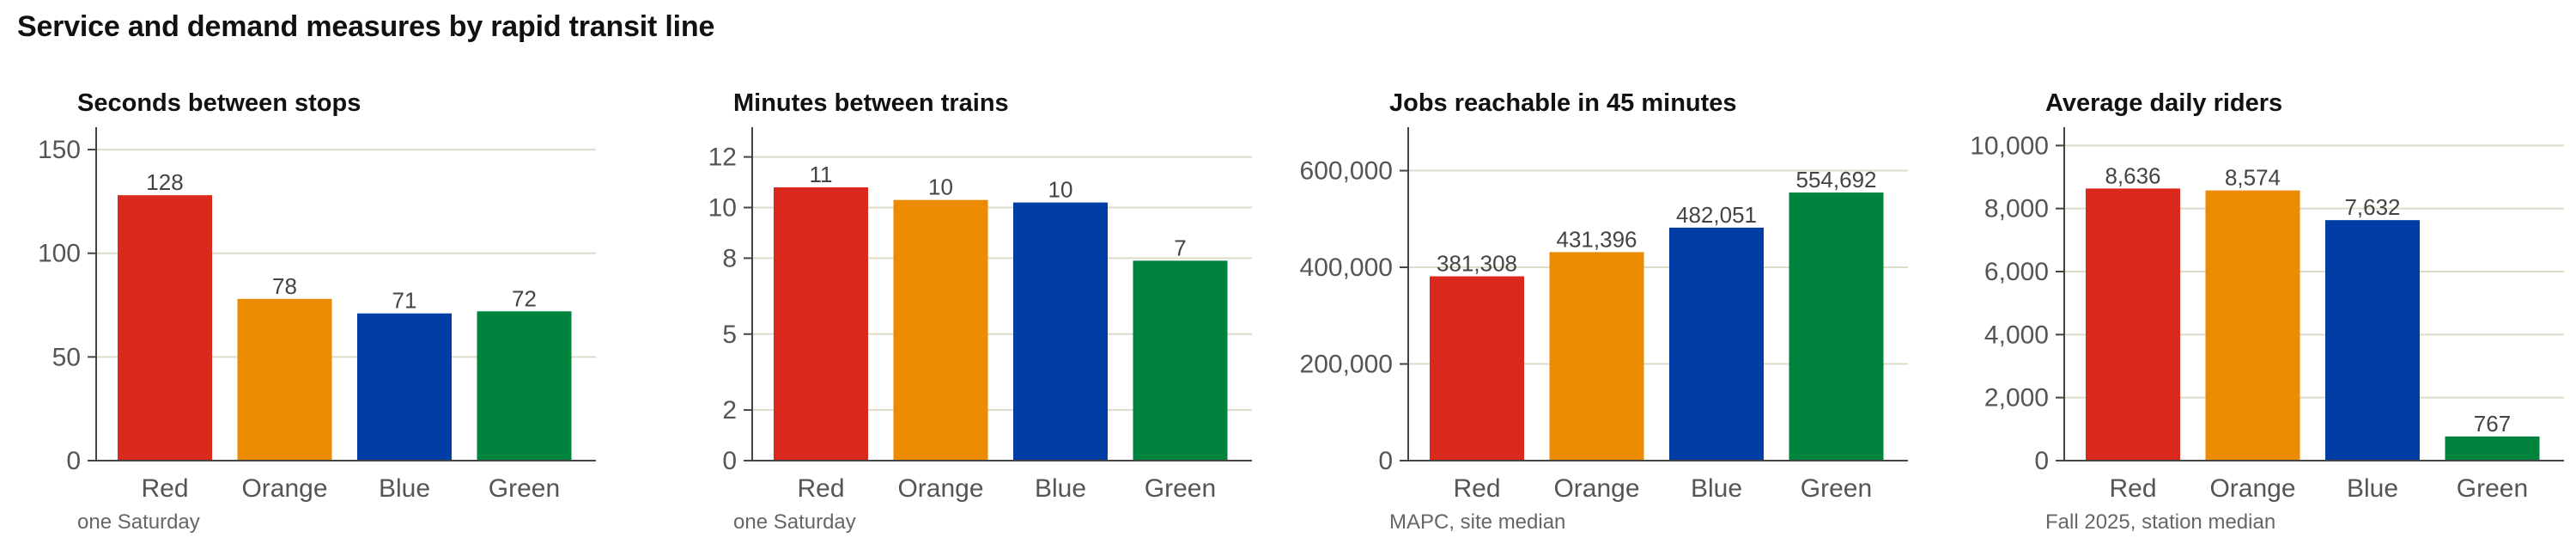  What do you see at coordinates (404, 301) in the screenshot?
I see `data-label: 71` at bounding box center [404, 301].